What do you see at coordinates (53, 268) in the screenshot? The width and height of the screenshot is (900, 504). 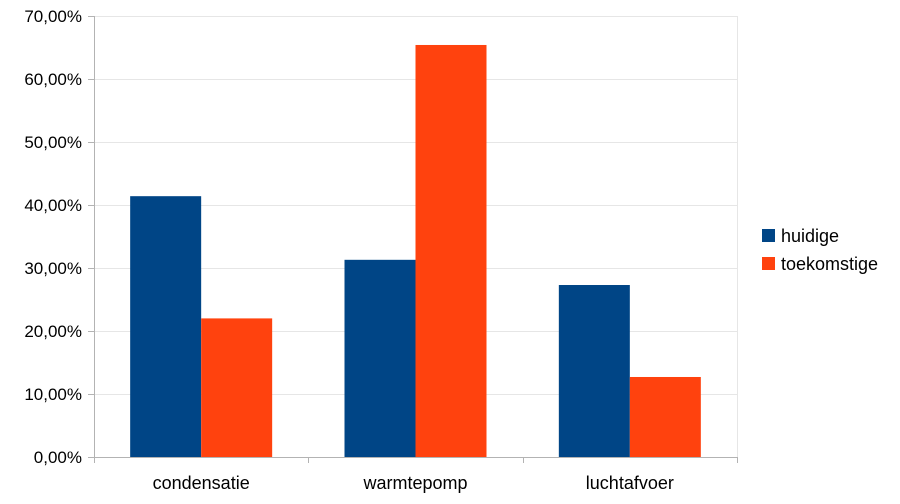 I see `y-tick-label: 30,00%` at bounding box center [53, 268].